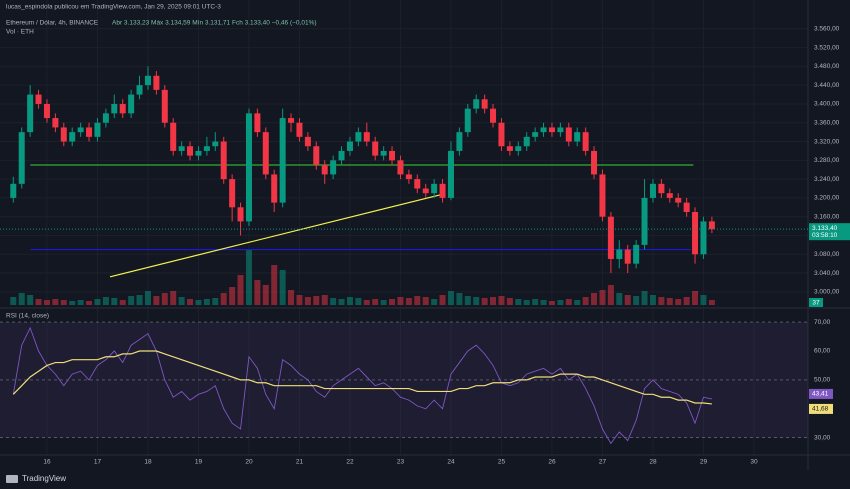  Describe the element at coordinates (12, 479) in the screenshot. I see `logo` at that location.